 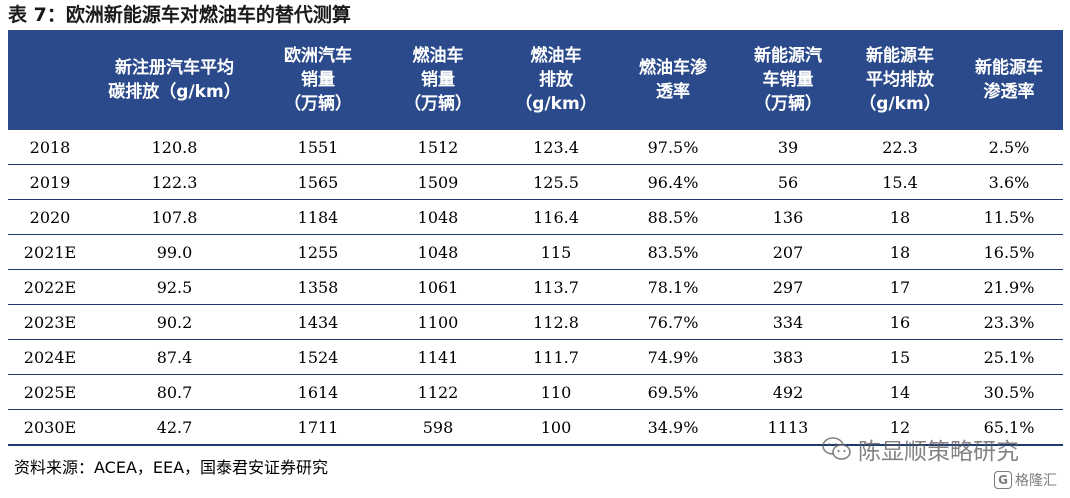 I want to click on table-row: 2025E 80.7 1614 1122 110 69.5% 492 14 30.5%, so click(x=535, y=392).